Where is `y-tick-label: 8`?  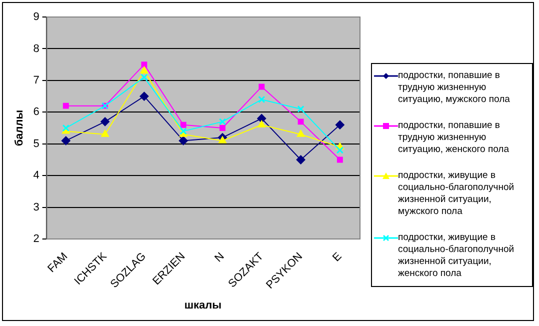
y-tick-label: 8 is located at coordinates (36, 48).